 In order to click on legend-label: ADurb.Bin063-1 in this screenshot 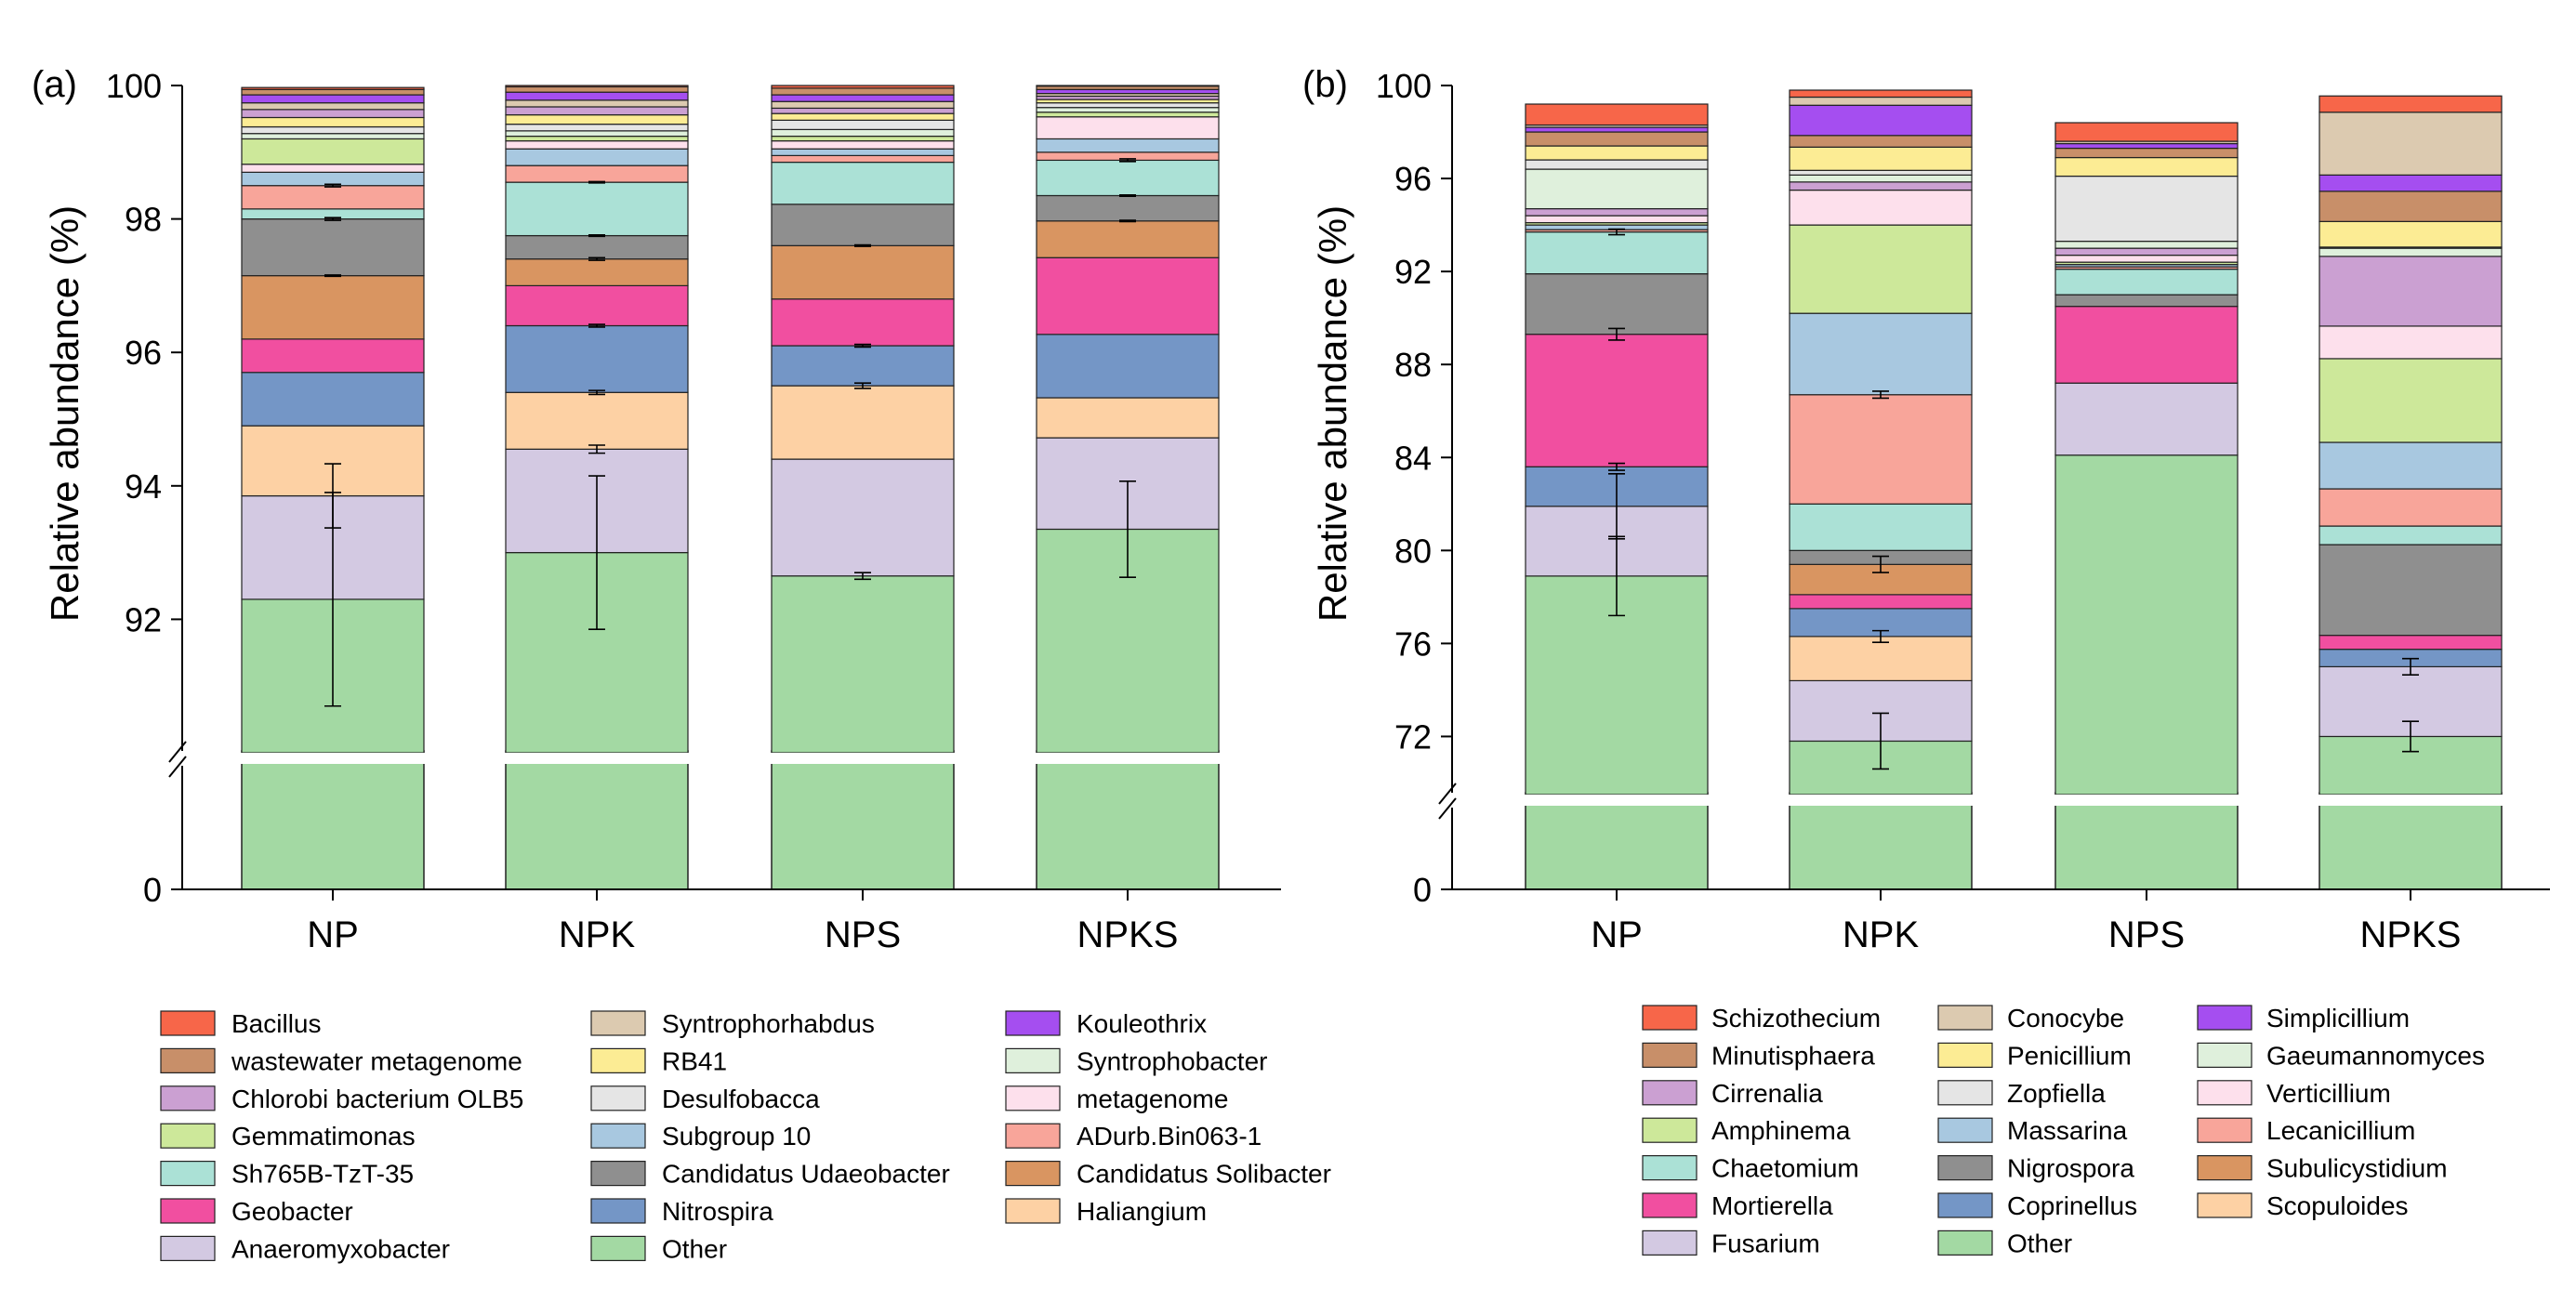, I will do `click(1169, 1137)`.